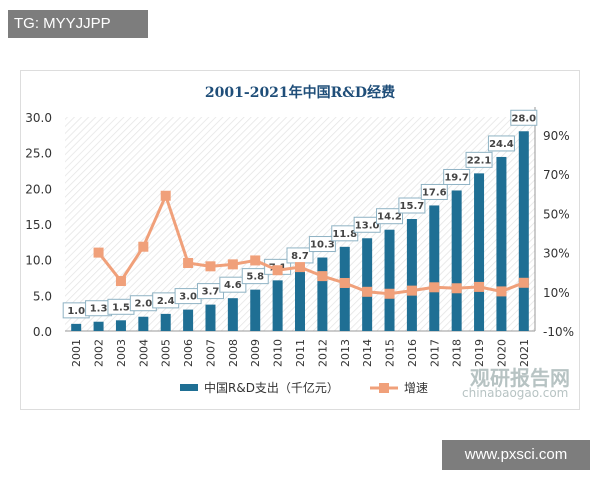 This screenshot has height=480, width=600. What do you see at coordinates (99, 353) in the screenshot?
I see `x-tick-label: 2002` at bounding box center [99, 353].